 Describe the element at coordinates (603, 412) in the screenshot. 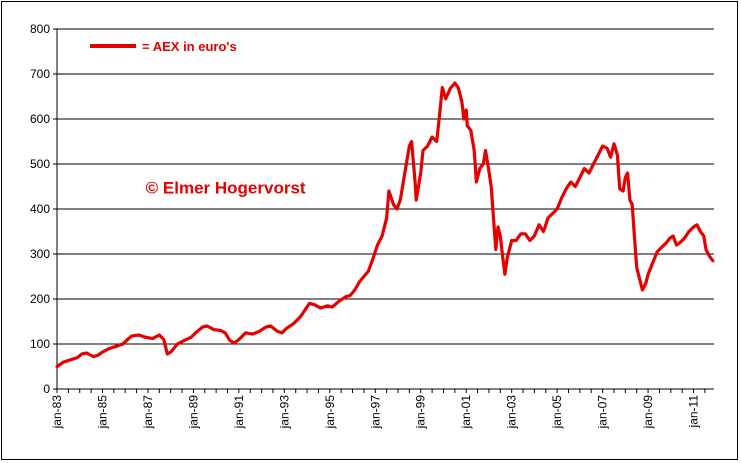

I see `x-tick-label: jan-07` at that location.